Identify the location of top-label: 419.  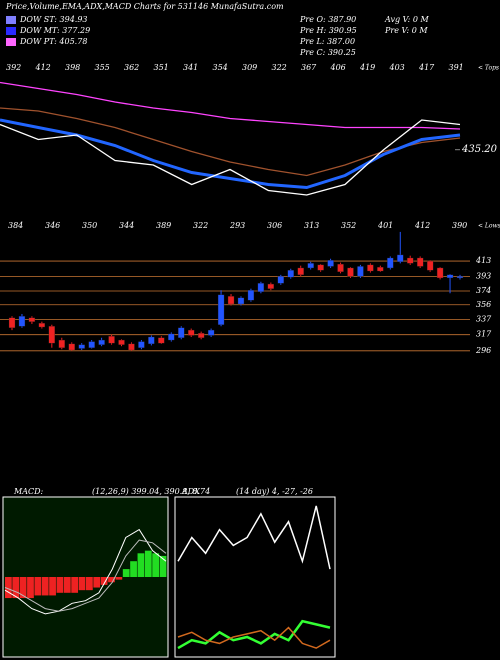
(367, 67).